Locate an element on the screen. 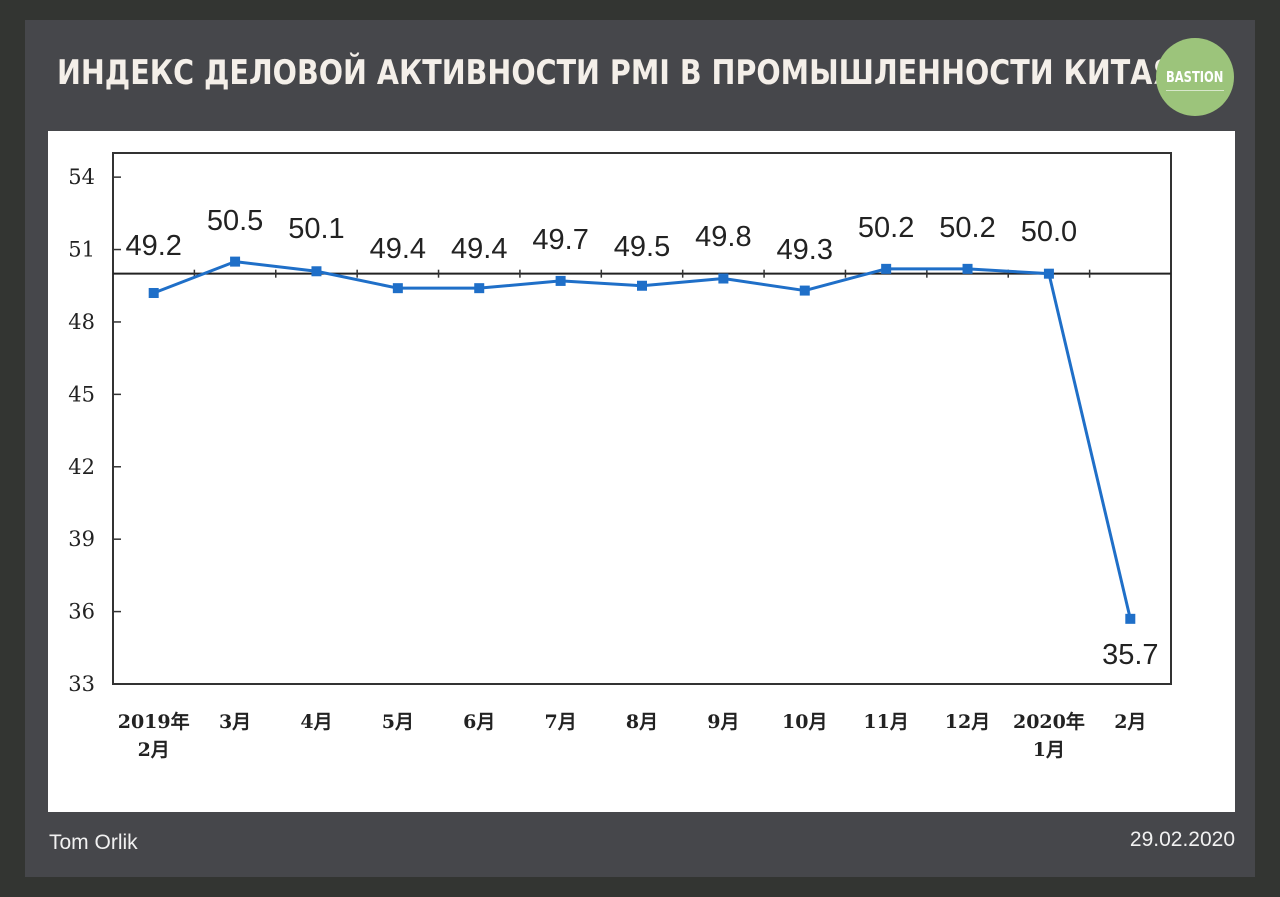  data-label: 49.8 is located at coordinates (723, 237).